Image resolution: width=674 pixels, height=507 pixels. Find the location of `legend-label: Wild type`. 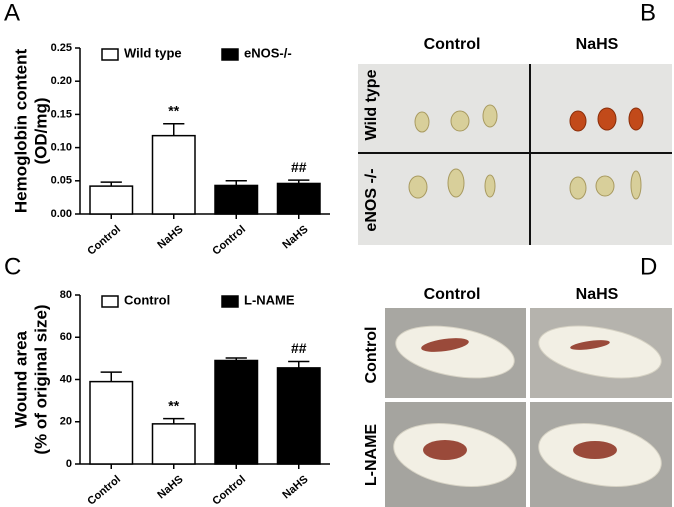

legend-label: Wild type is located at coordinates (153, 52).